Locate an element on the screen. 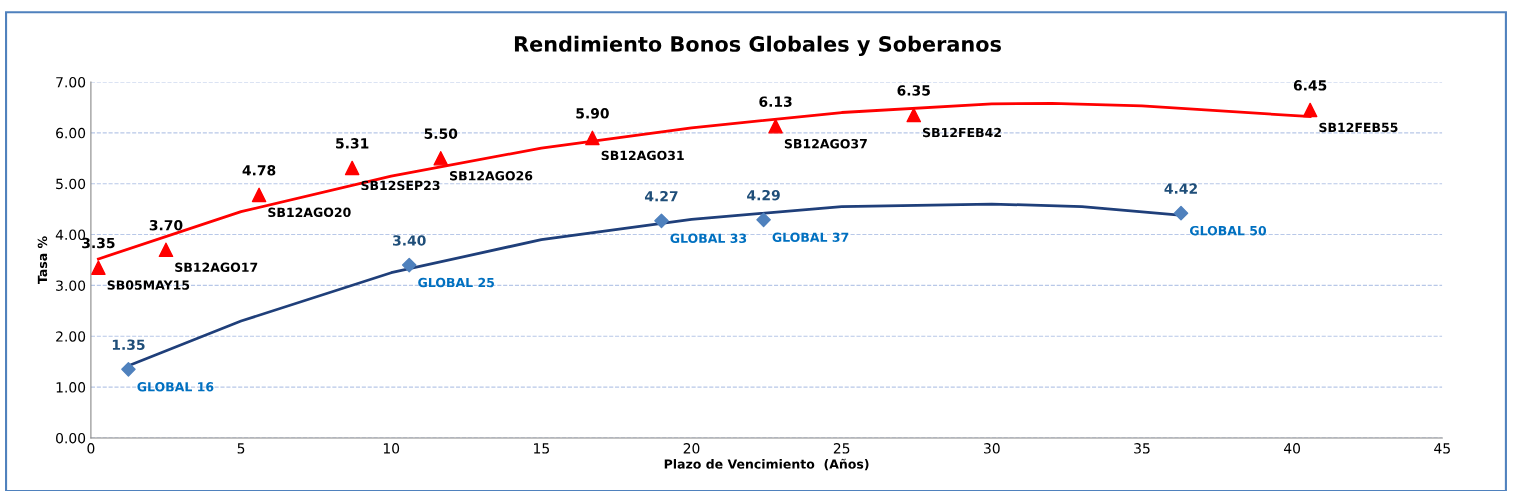  x-tick-label: 30 is located at coordinates (992, 448).